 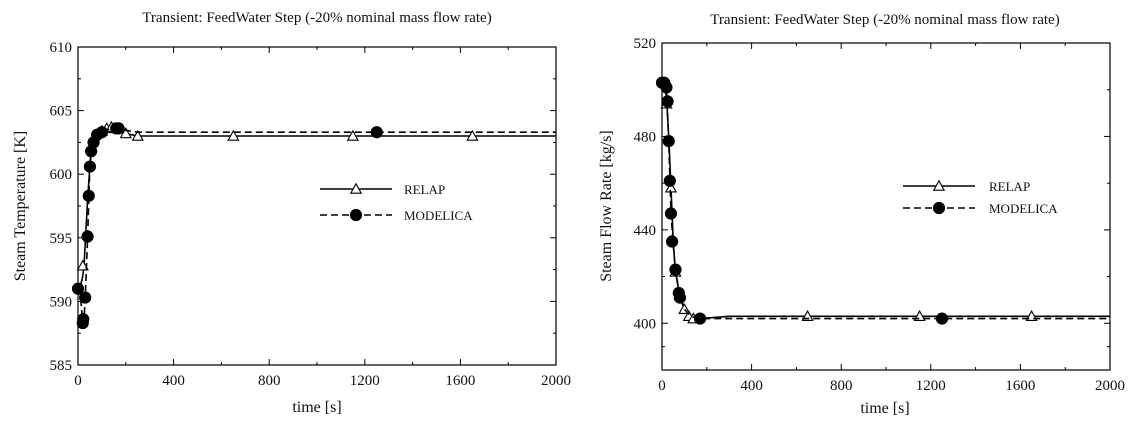 What do you see at coordinates (61, 366) in the screenshot?
I see `y-tick-label: 585` at bounding box center [61, 366].